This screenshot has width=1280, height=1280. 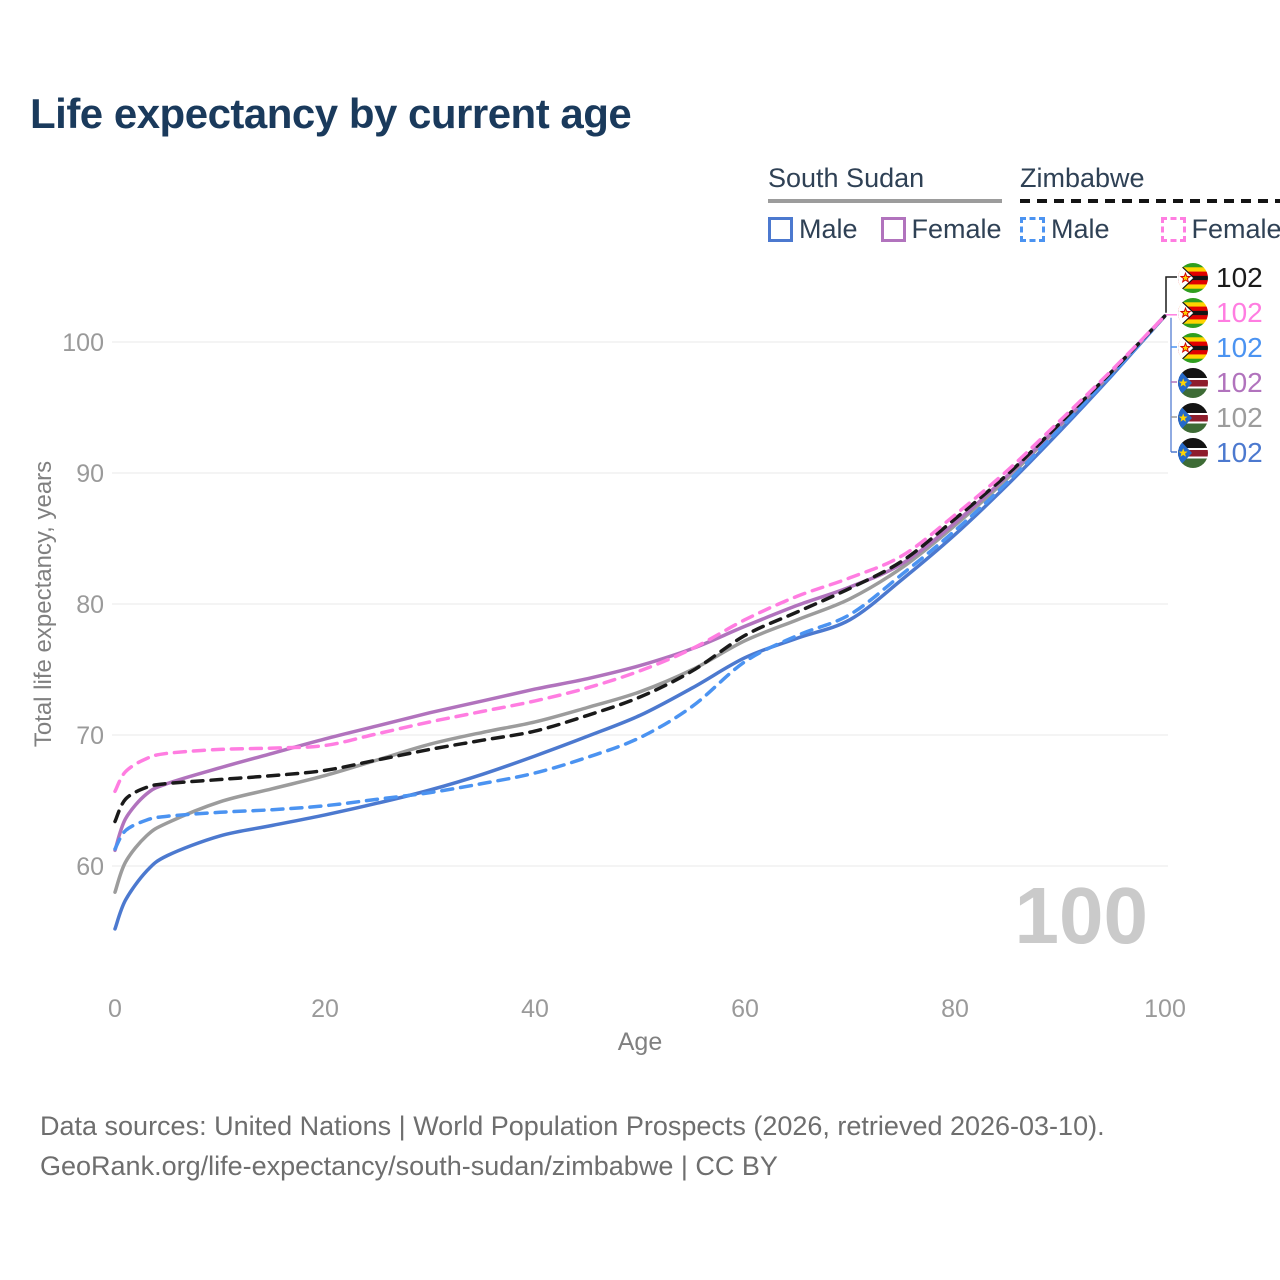 I want to click on y-tick-label: 80, so click(x=90, y=605).